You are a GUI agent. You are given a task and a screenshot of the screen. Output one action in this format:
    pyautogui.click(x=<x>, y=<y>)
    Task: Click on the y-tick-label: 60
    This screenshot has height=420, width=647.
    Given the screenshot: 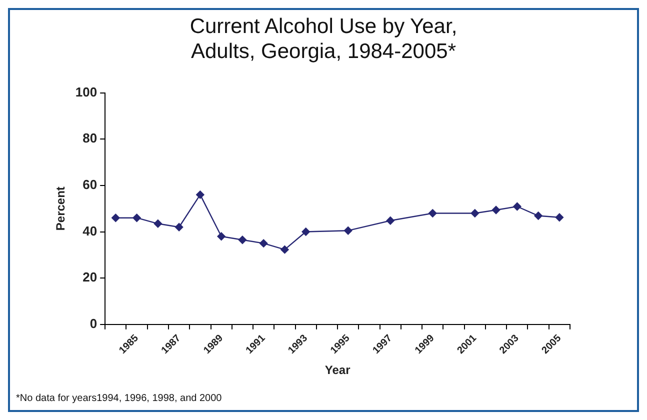 What is the action you would take?
    pyautogui.click(x=90, y=184)
    